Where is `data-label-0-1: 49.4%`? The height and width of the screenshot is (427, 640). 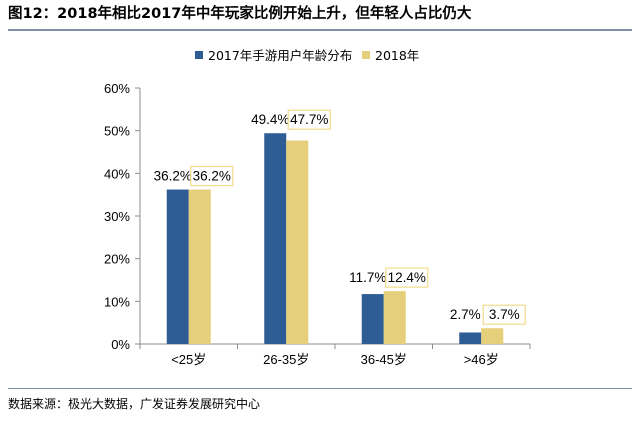 data-label-0-1: 49.4% is located at coordinates (270, 119).